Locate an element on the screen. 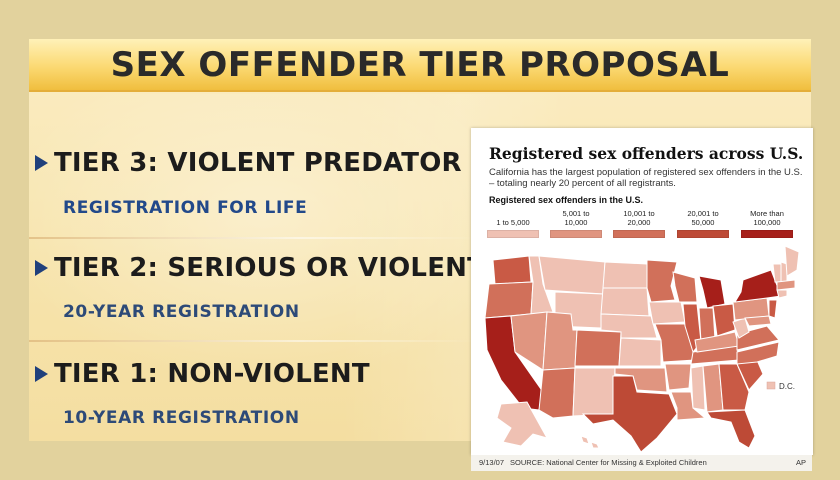 This screenshot has height=480, width=840. slide-title: SEX OFFENDER TIER PROPOSAL is located at coordinates (420, 65).